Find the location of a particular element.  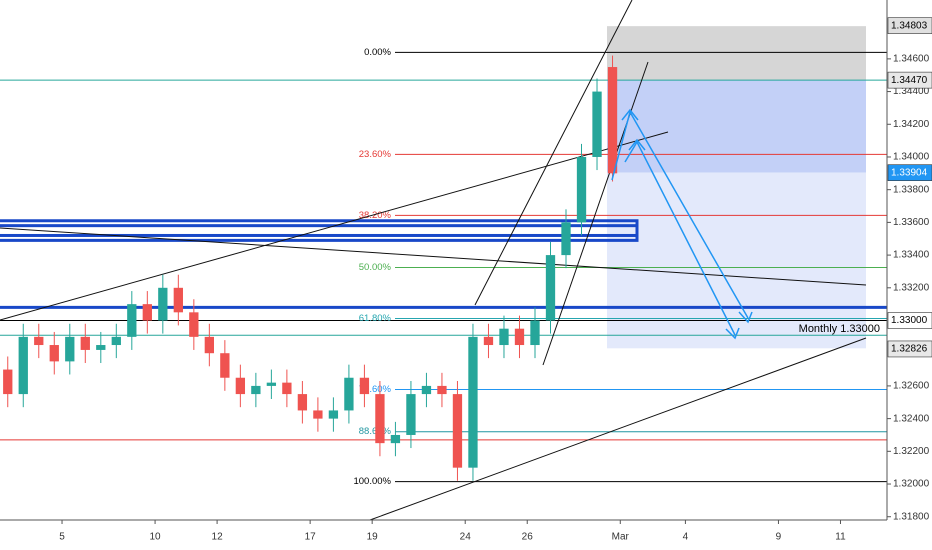

projection-arrows is located at coordinates (682, 224).